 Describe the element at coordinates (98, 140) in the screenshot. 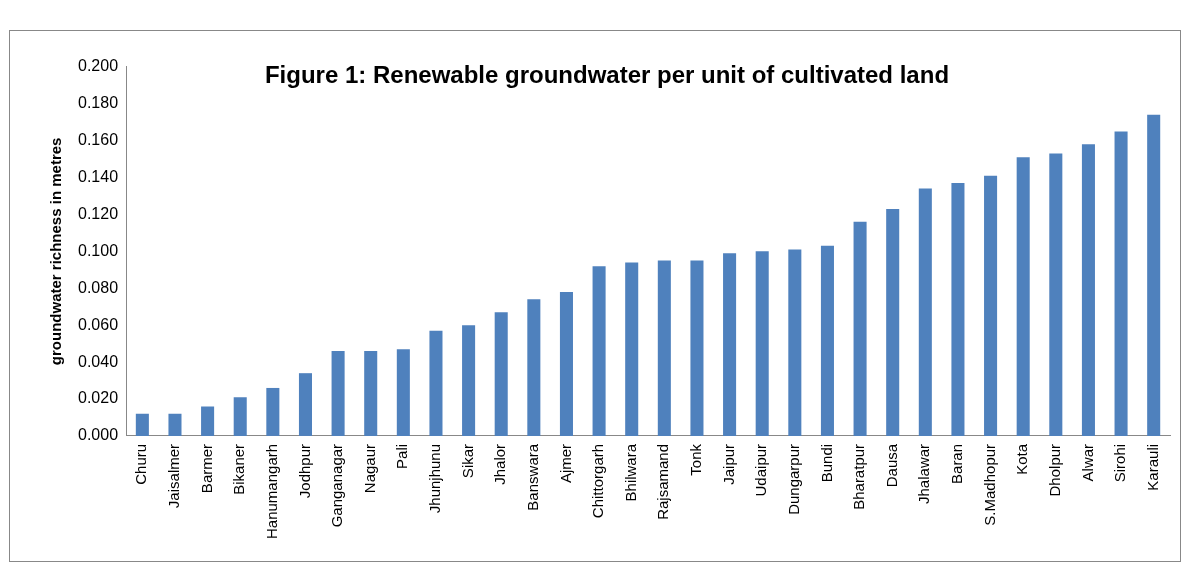

I see `y-tick-label: 0.160` at that location.